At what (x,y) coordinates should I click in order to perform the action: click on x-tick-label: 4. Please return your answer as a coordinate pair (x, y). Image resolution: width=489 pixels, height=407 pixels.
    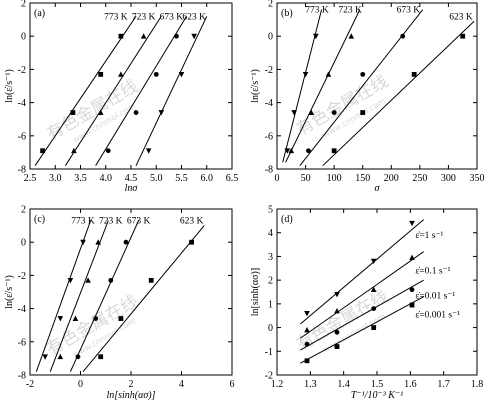
    Looking at the image, I should click on (181, 384).